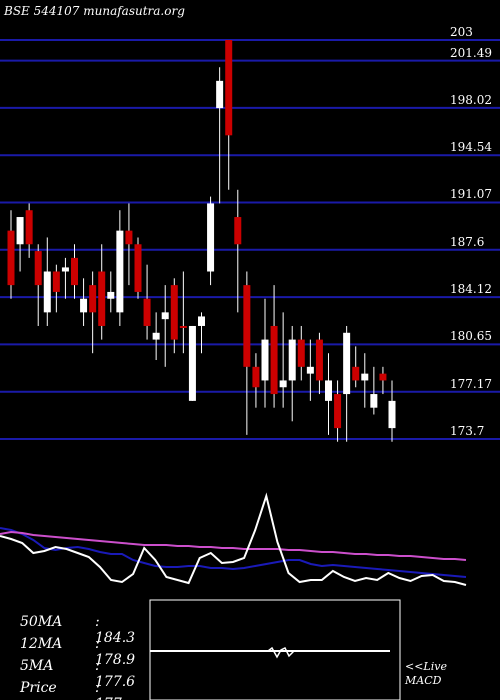 The height and width of the screenshot is (700, 500). What do you see at coordinates (77, 652) in the screenshot?
I see `stat-12ma: 12MA : 178.9` at bounding box center [77, 652].